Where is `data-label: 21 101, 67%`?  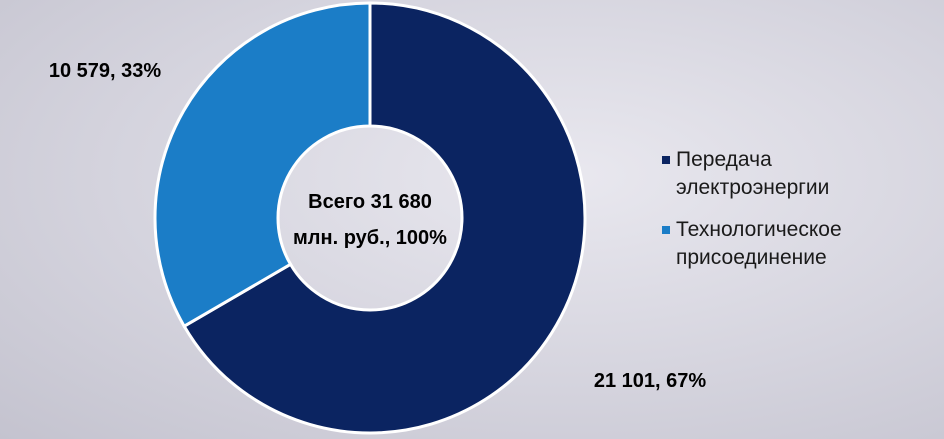
data-label: 21 101, 67% is located at coordinates (650, 381).